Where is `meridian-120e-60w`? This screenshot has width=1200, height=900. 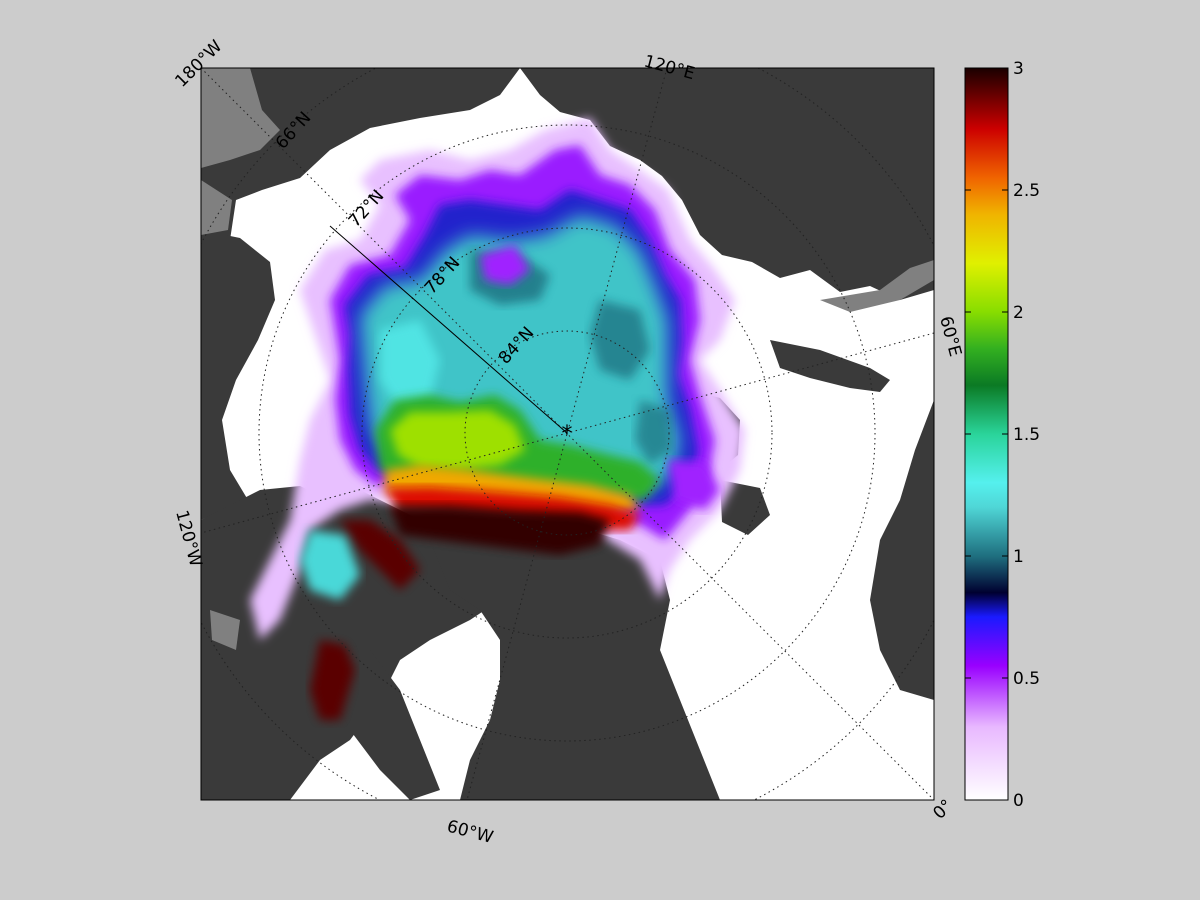 meridian-120e-60w is located at coordinates (567, 434).